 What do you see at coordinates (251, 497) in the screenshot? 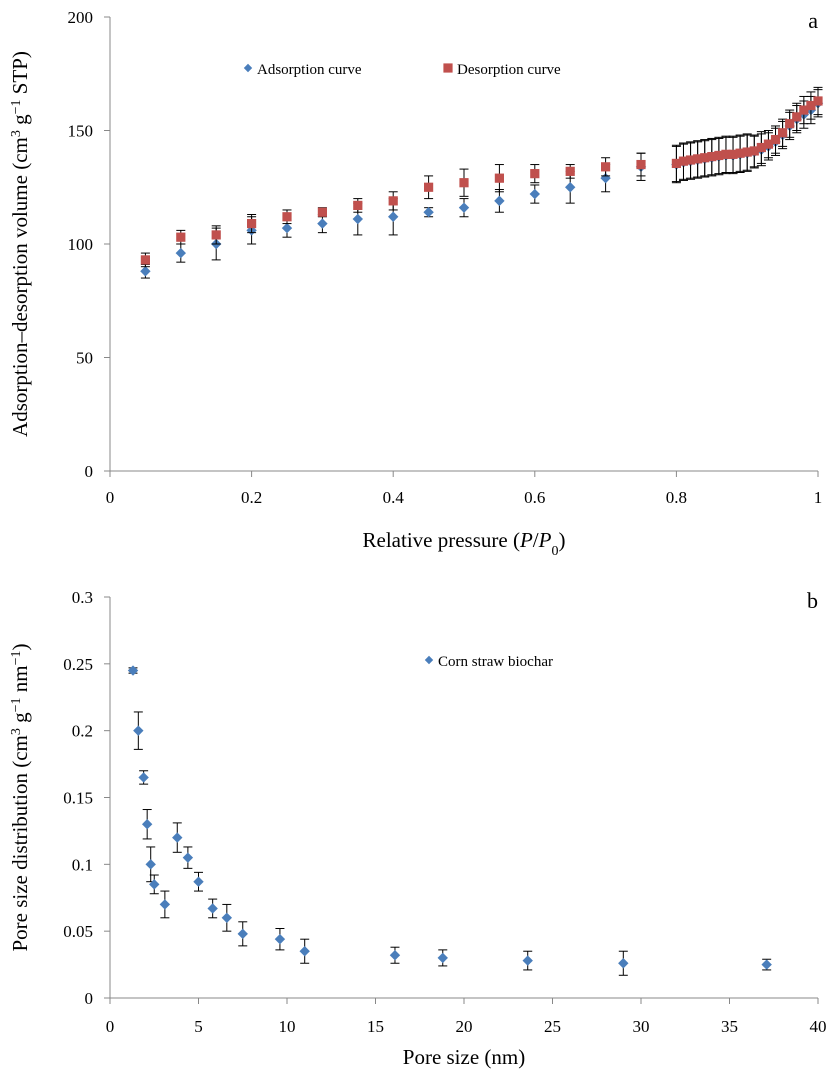
I see `x-tick-label: 0.2` at bounding box center [251, 497].